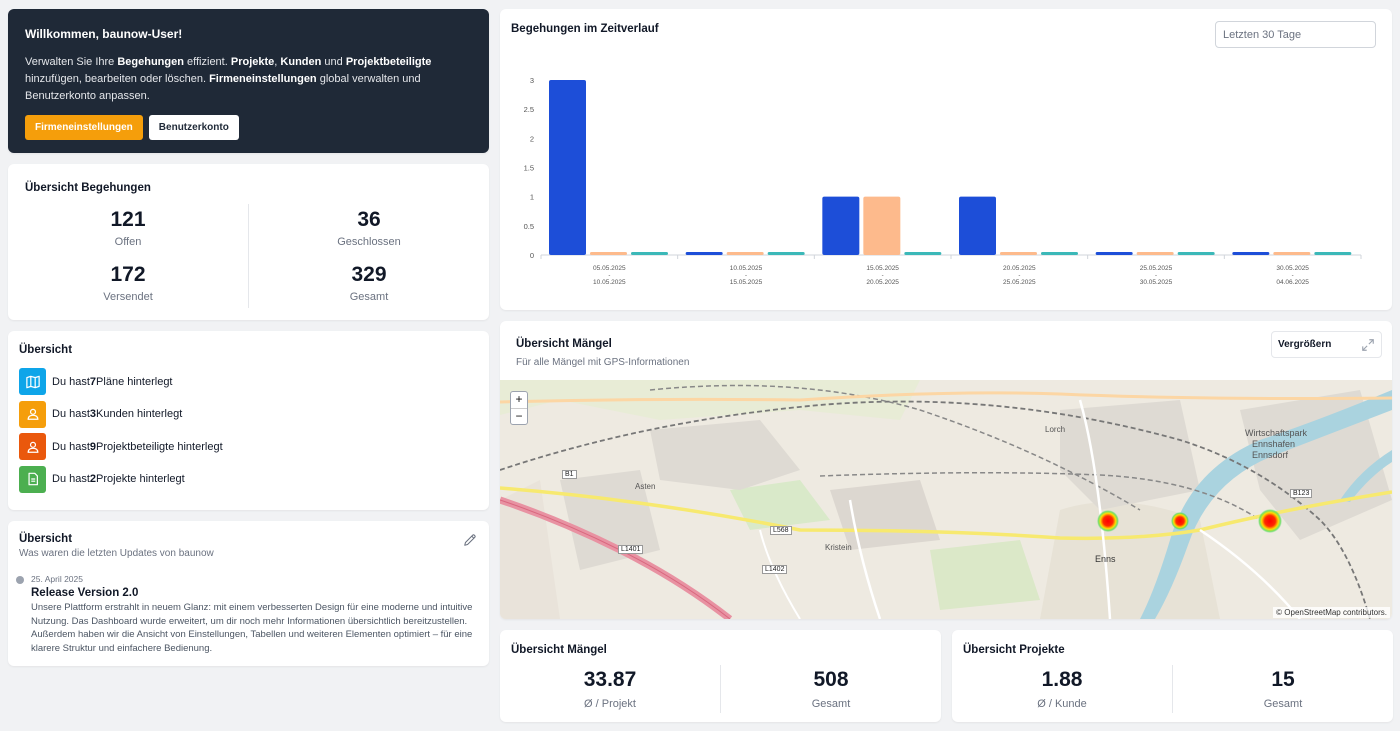 This screenshot has height=731, width=1400. I want to click on y-tick-label: 0, so click(532, 255).